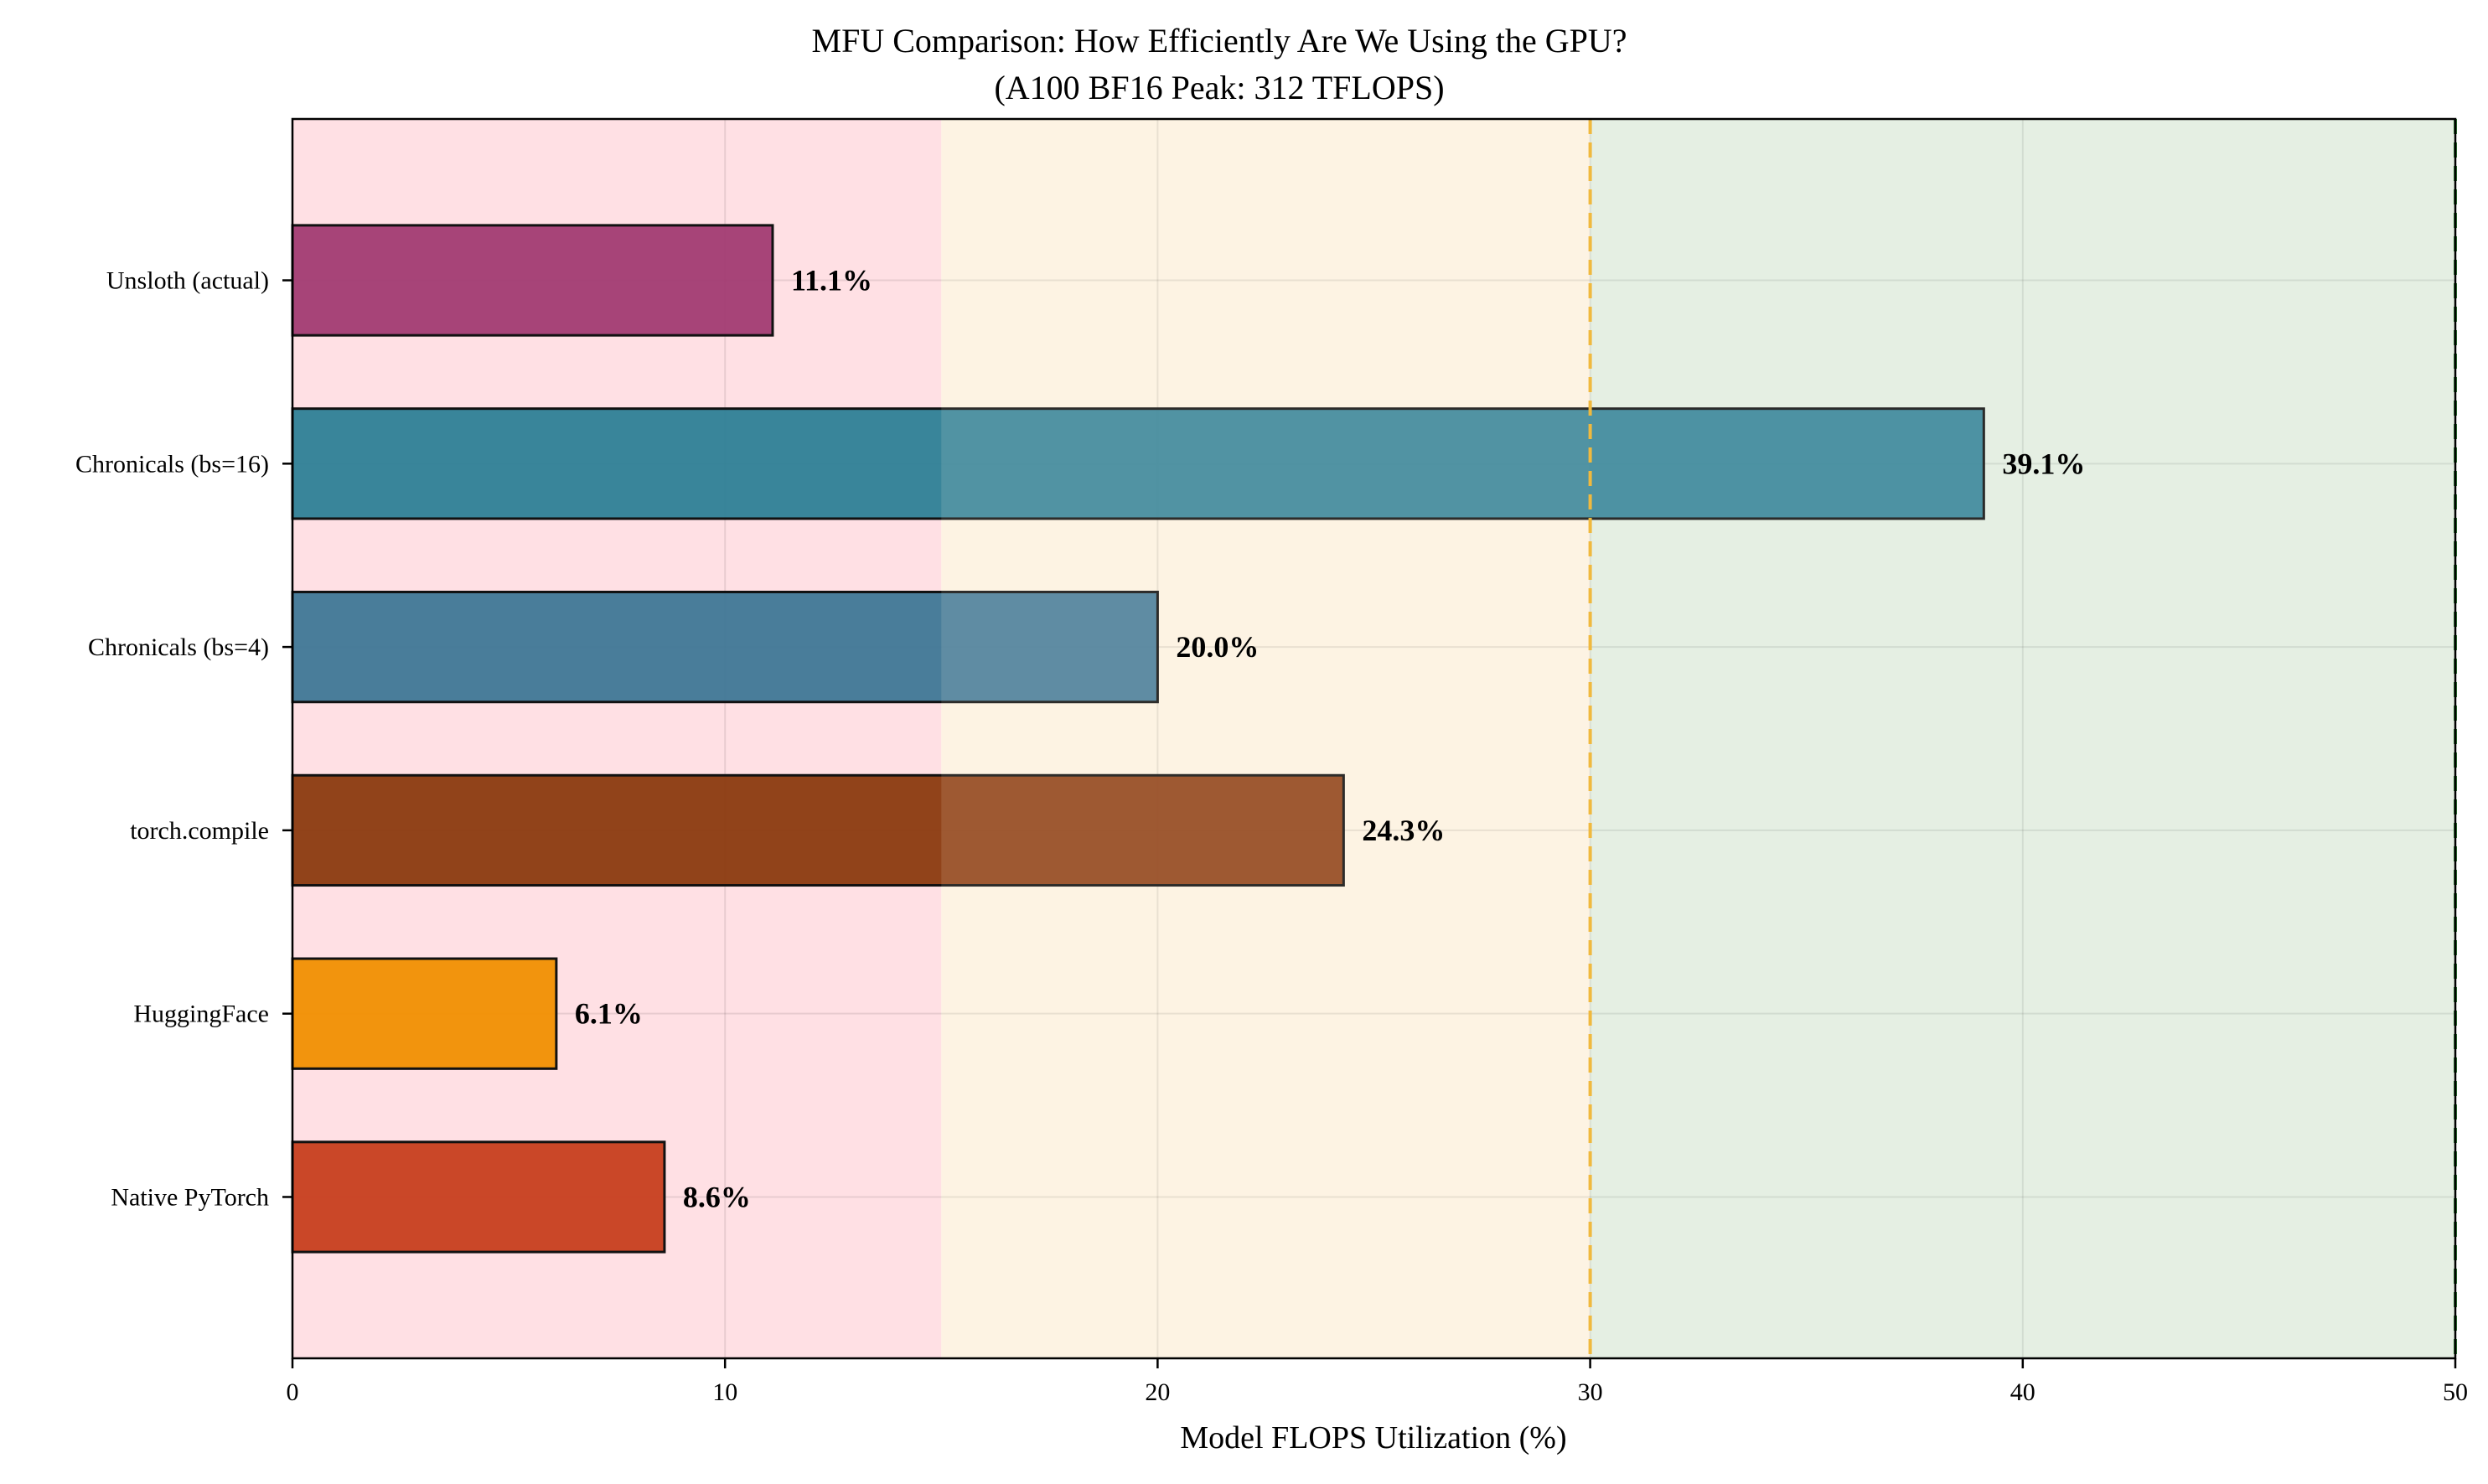 The width and height of the screenshot is (2488, 1484). What do you see at coordinates (201, 1015) in the screenshot?
I see `y-tick-label: HuggingFace` at bounding box center [201, 1015].